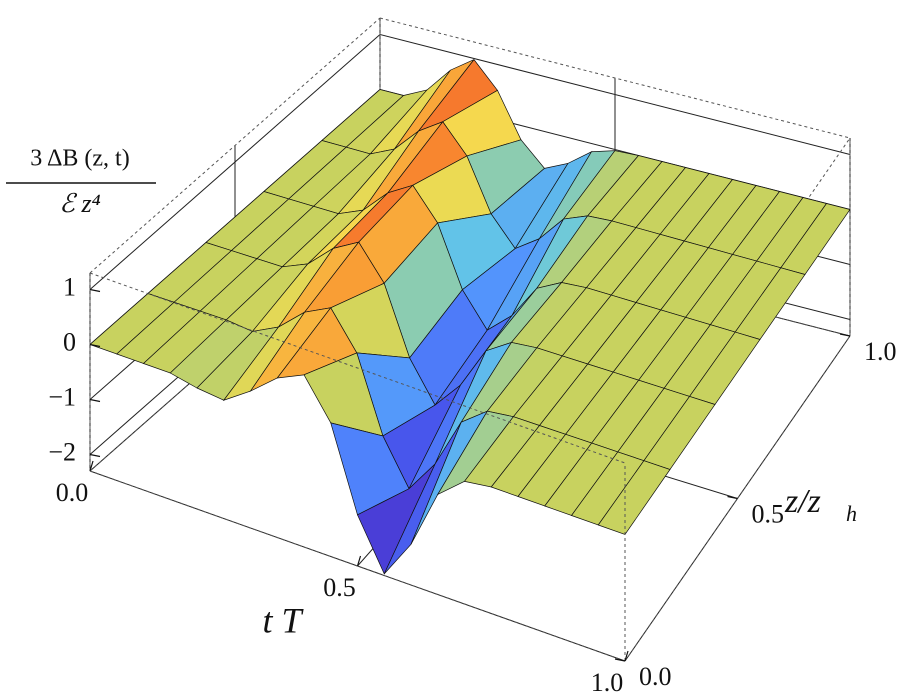  I want to click on z-tick-label: 0, so click(69, 341).